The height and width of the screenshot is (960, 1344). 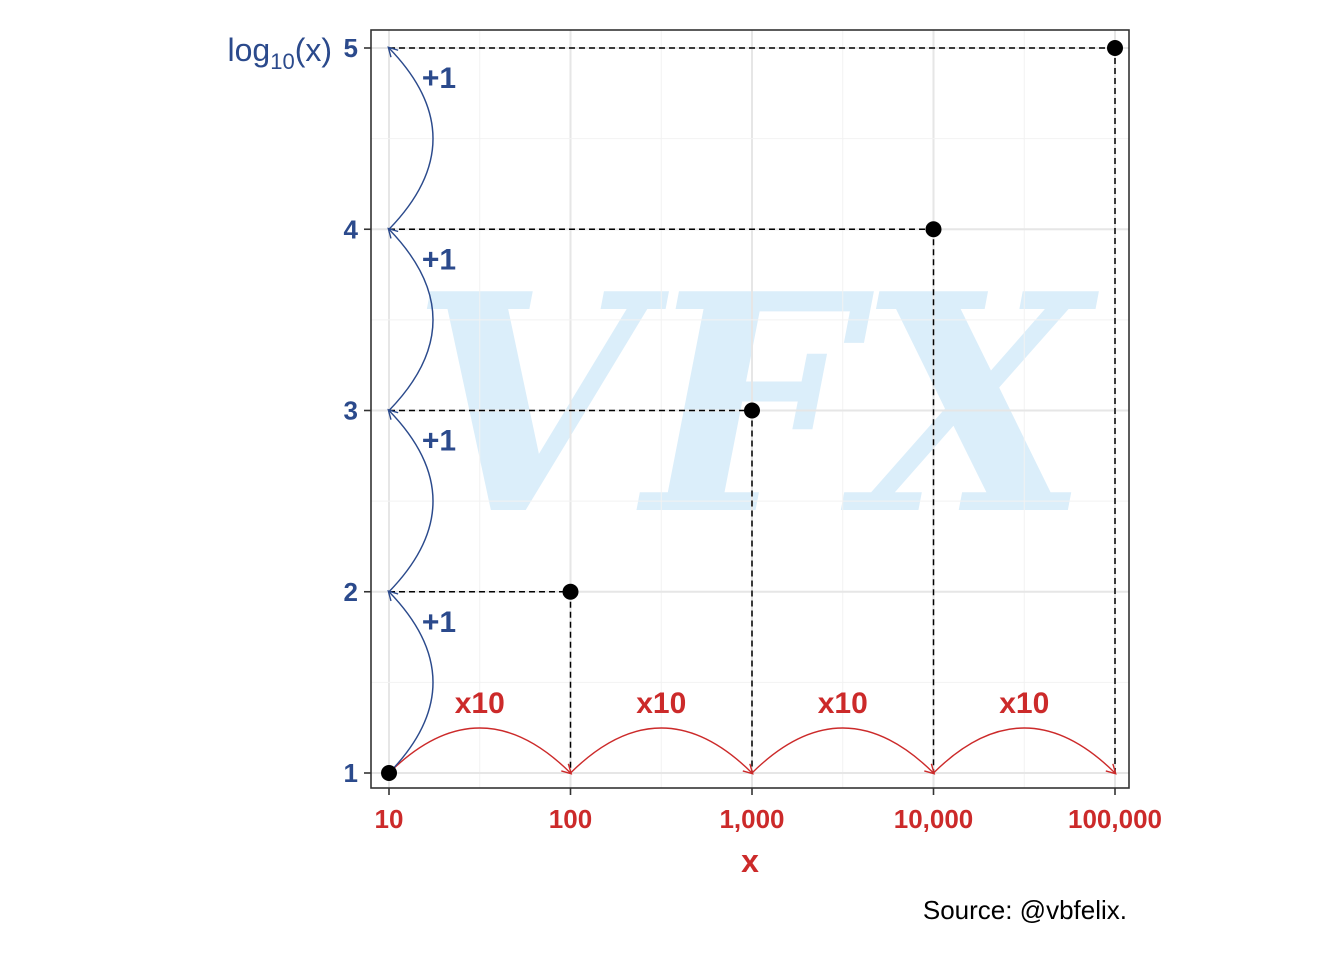 I want to click on y-tick-label: 1, so click(x=351, y=773).